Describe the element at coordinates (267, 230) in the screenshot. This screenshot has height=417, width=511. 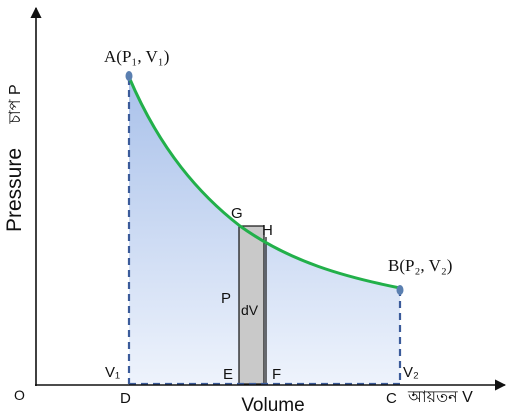
I see `point-h-label: H` at that location.